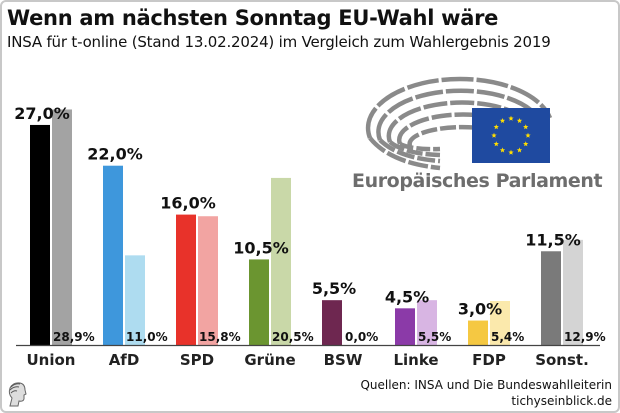 Image resolution: width=620 pixels, height=413 pixels. Describe the element at coordinates (334, 288) in the screenshot. I see `value-label-current: 5,5%` at that location.